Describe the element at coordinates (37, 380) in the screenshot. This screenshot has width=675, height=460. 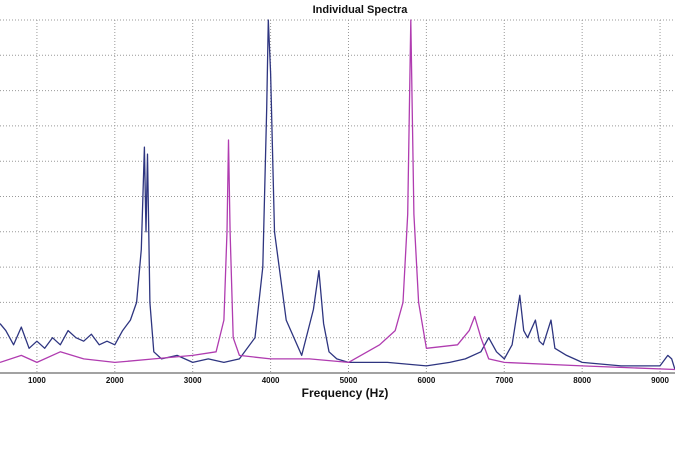
I see `x-tick-label: 1000` at that location.